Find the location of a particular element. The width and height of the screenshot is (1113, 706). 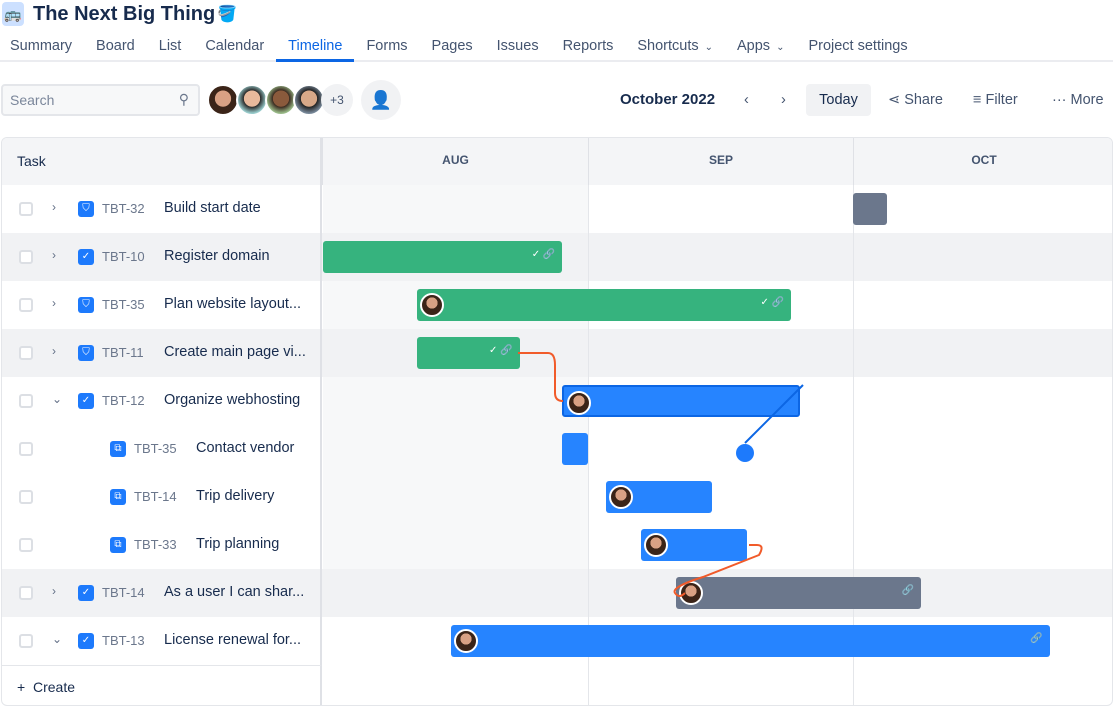

issue-summary: Register domain is located at coordinates (217, 256).